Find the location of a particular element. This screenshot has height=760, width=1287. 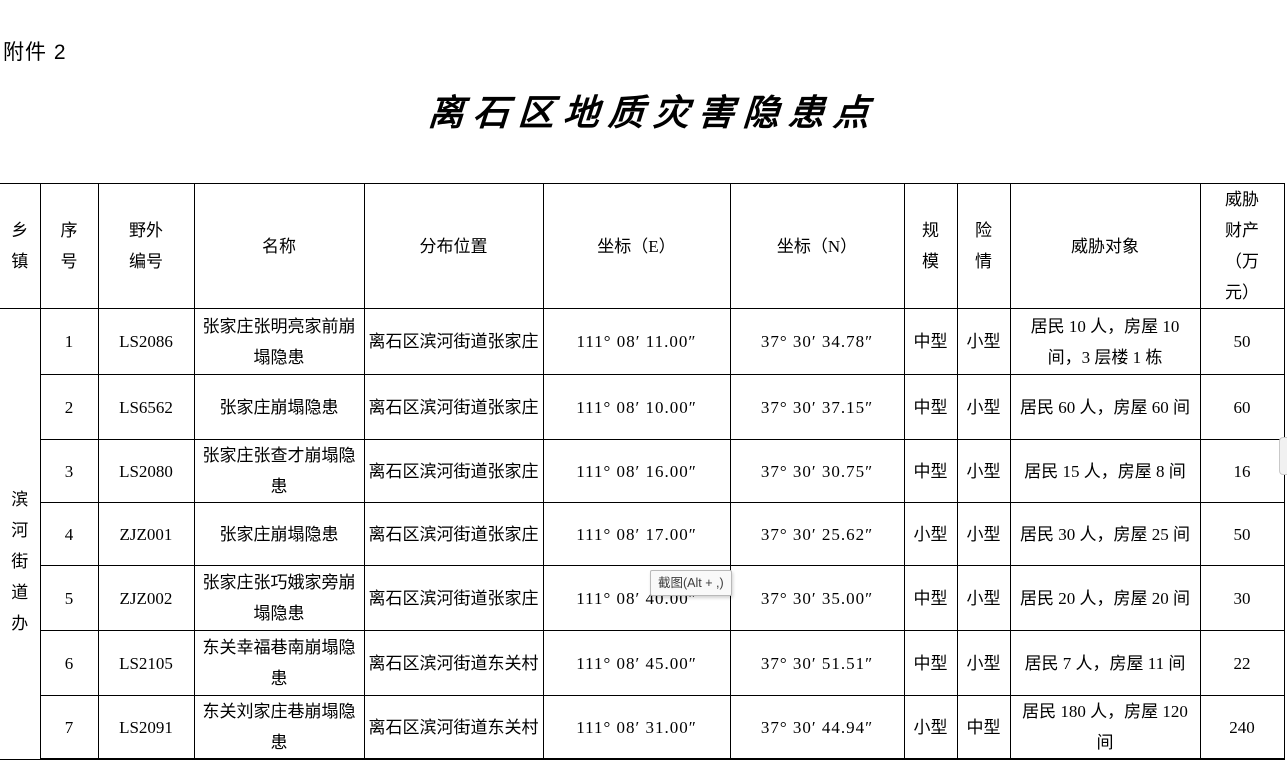

cell-value: 30 is located at coordinates (1242, 598).